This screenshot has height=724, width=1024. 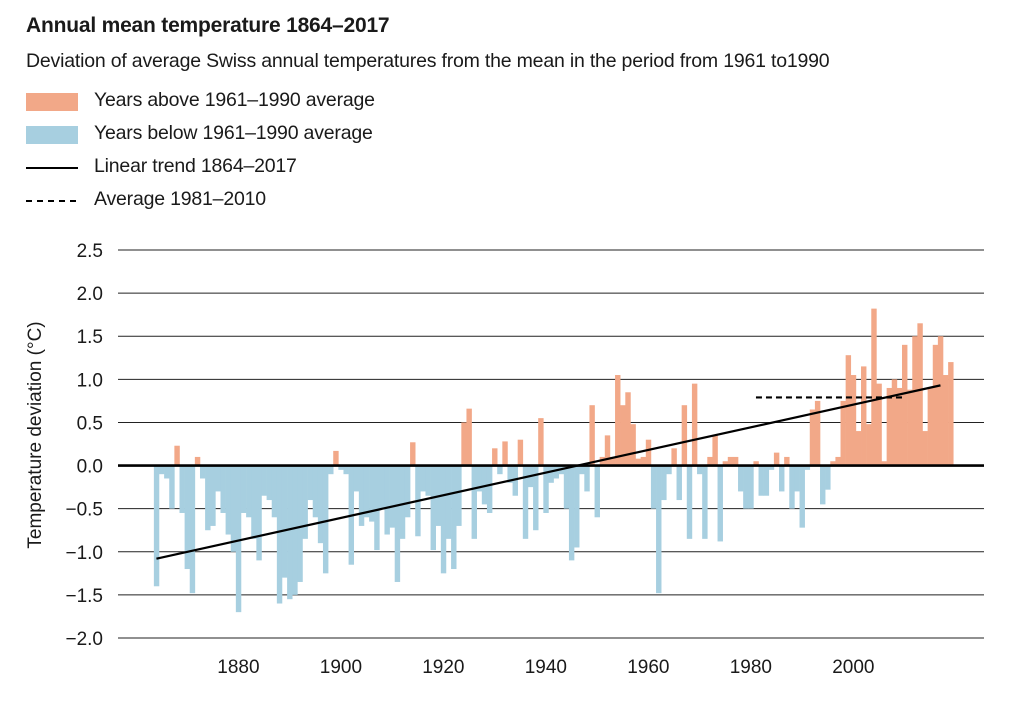 What do you see at coordinates (454, 517) in the screenshot?
I see `bar-1922` at bounding box center [454, 517].